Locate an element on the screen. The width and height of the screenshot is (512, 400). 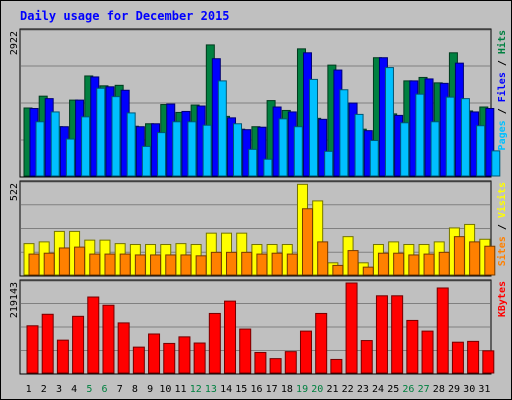
panel-visits-ymax-label: 522 is located at coordinates (14, 192).